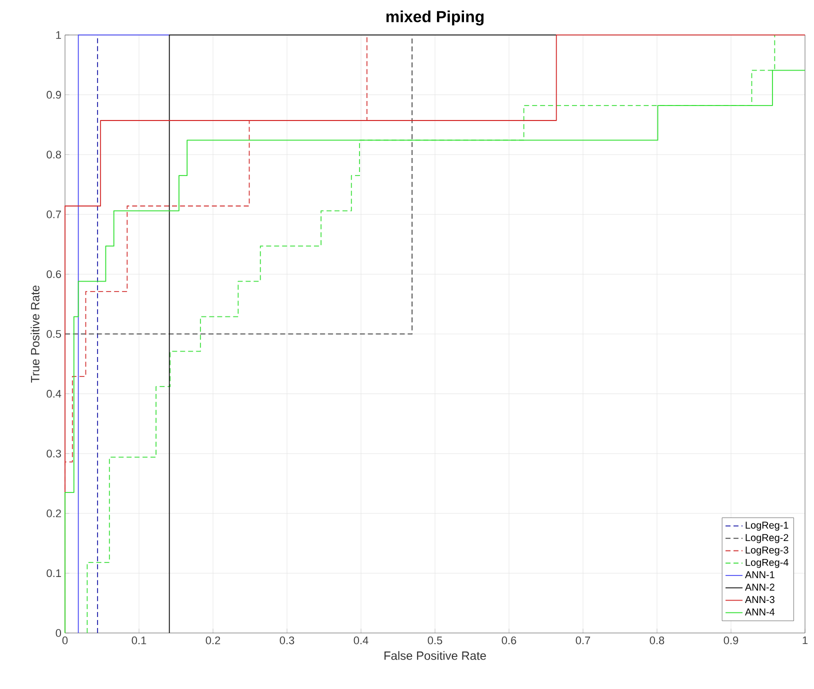 The width and height of the screenshot is (814, 689). I want to click on x-tick-label: 0.9, so click(731, 640).